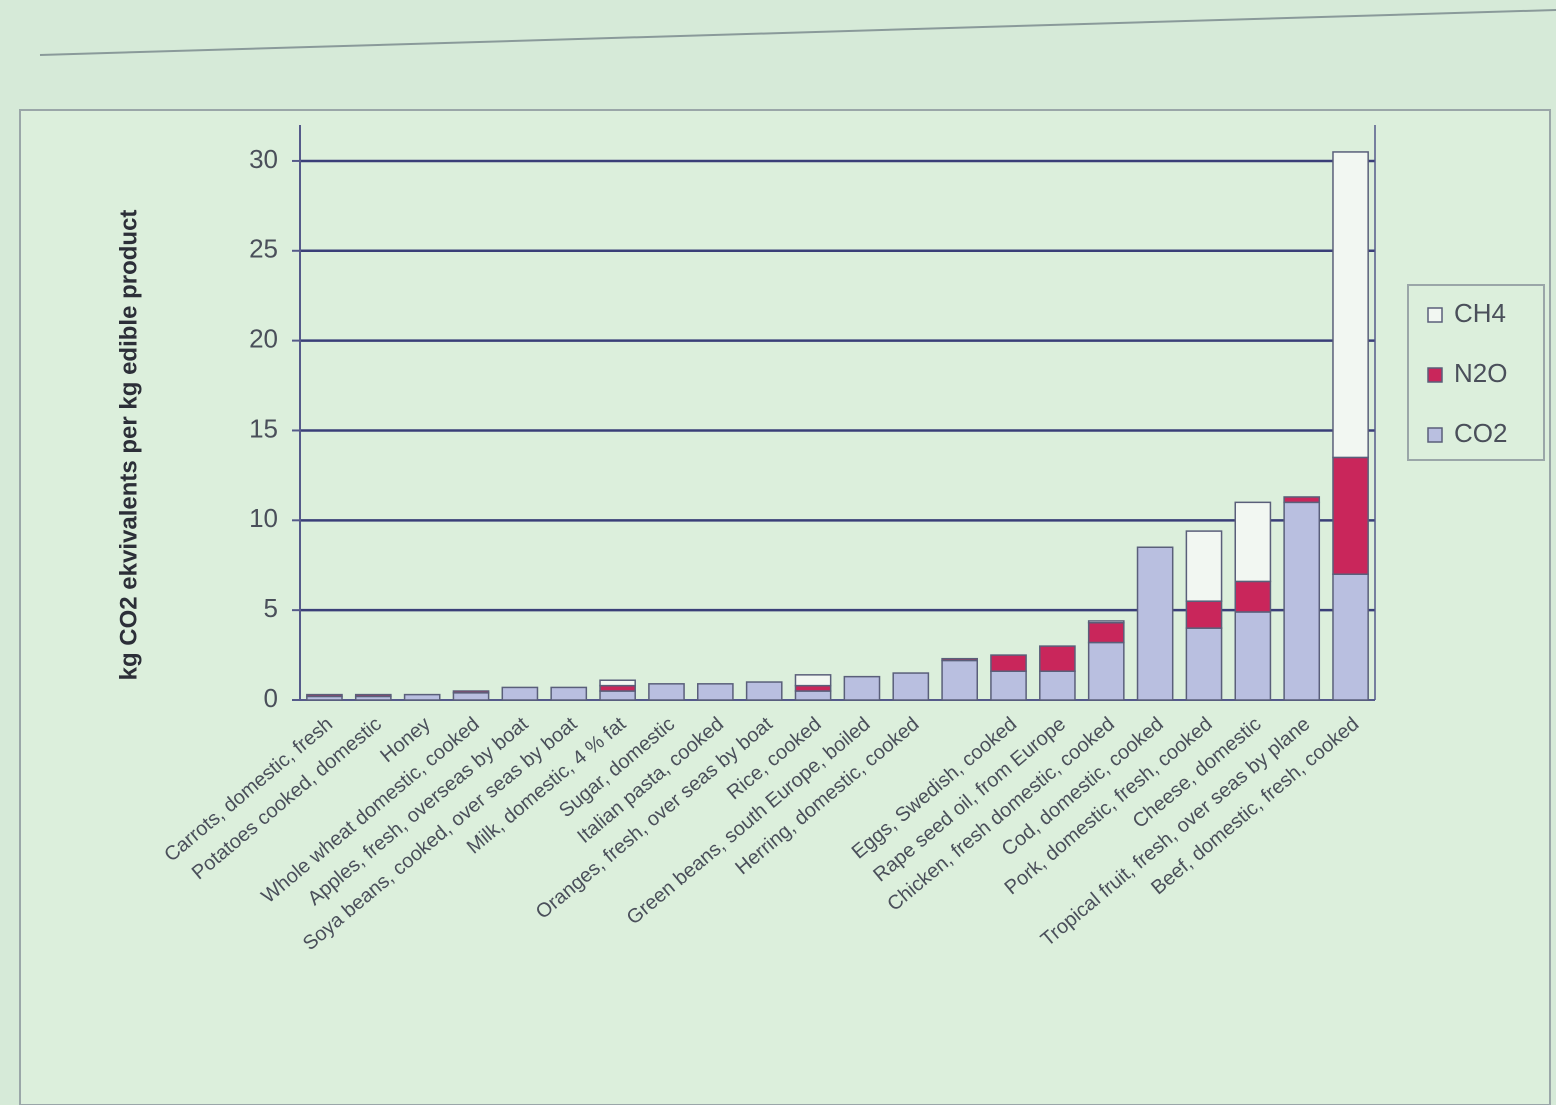 This screenshot has height=1105, width=1556. Describe the element at coordinates (797, 32) in the screenshot. I see `header-rule` at that location.